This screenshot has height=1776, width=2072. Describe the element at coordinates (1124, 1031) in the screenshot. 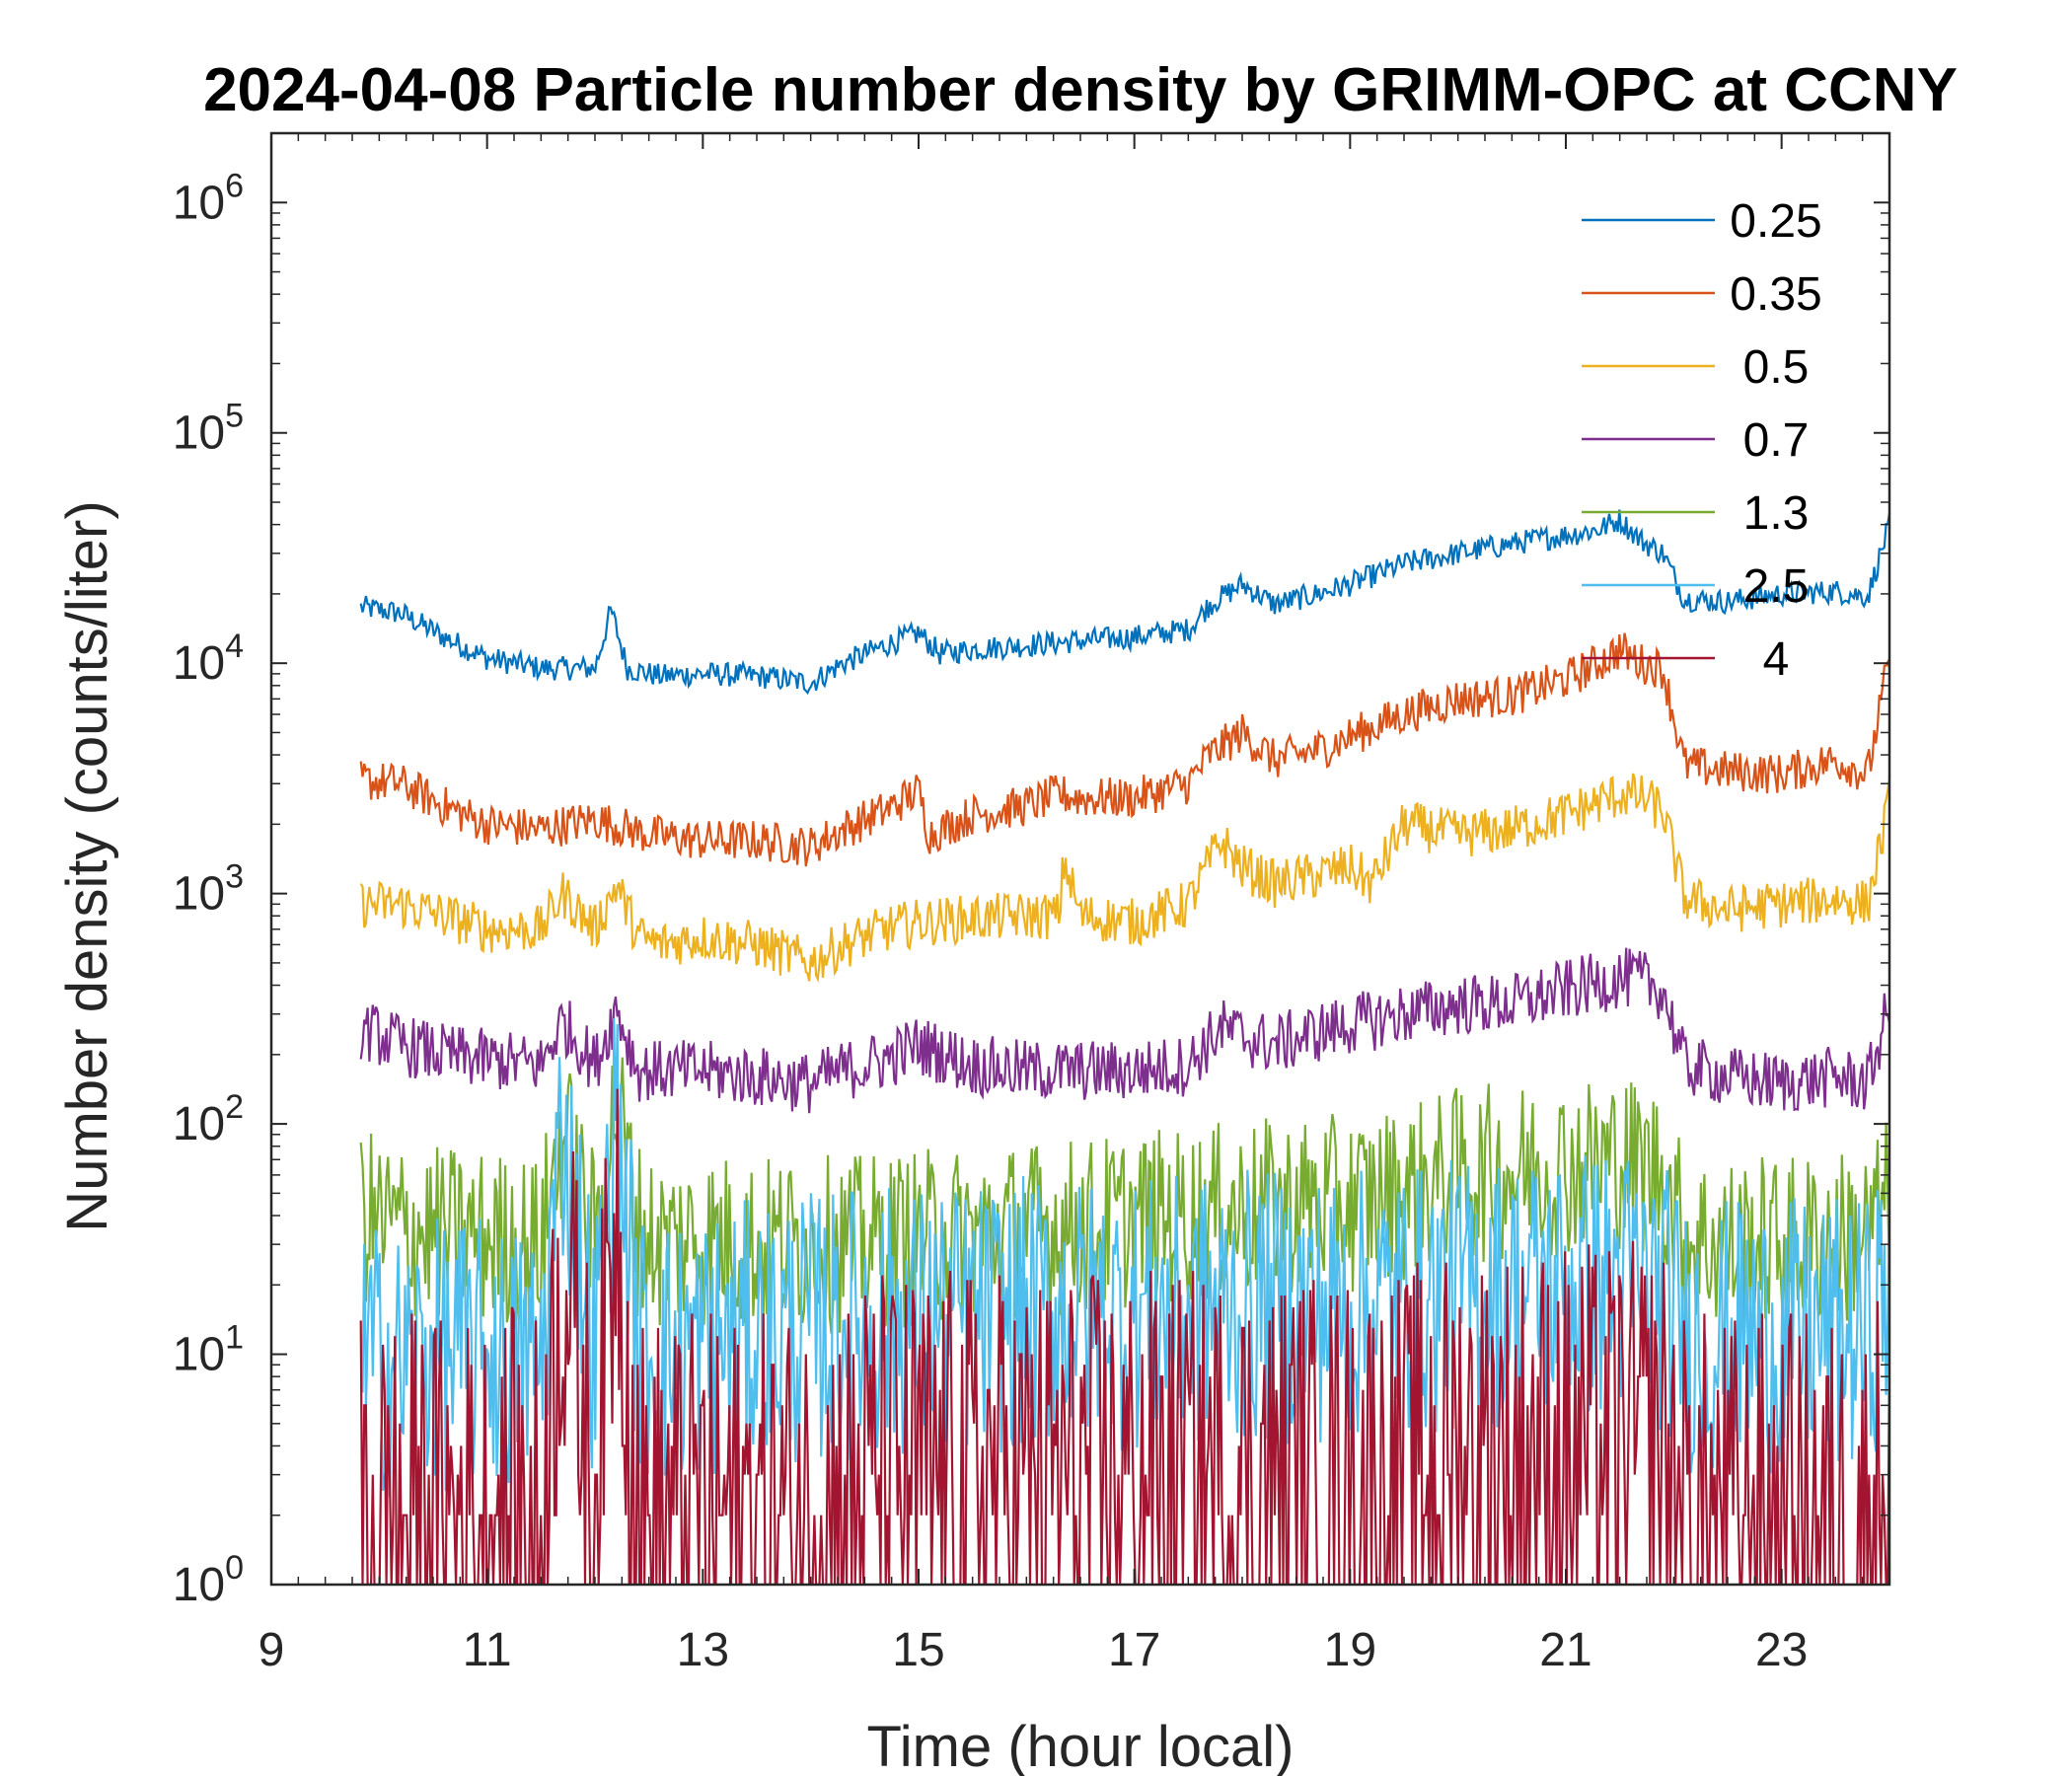

I see `series-line-0.7` at that location.